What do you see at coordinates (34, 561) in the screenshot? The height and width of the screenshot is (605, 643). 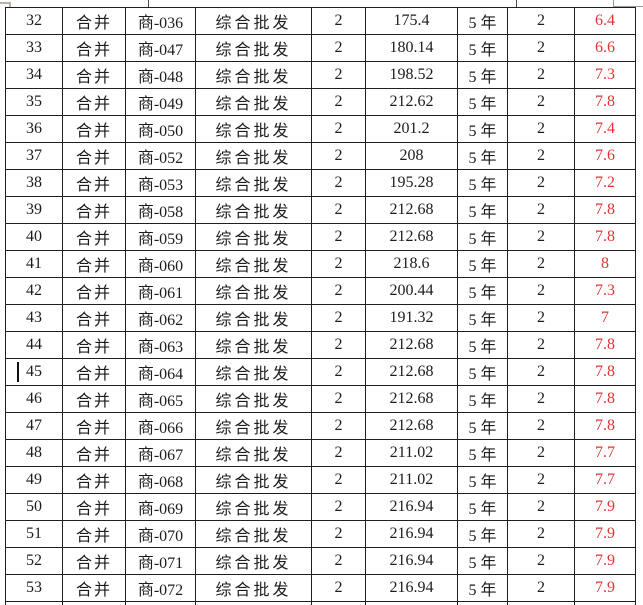 I see `cell-index: 52` at bounding box center [34, 561].